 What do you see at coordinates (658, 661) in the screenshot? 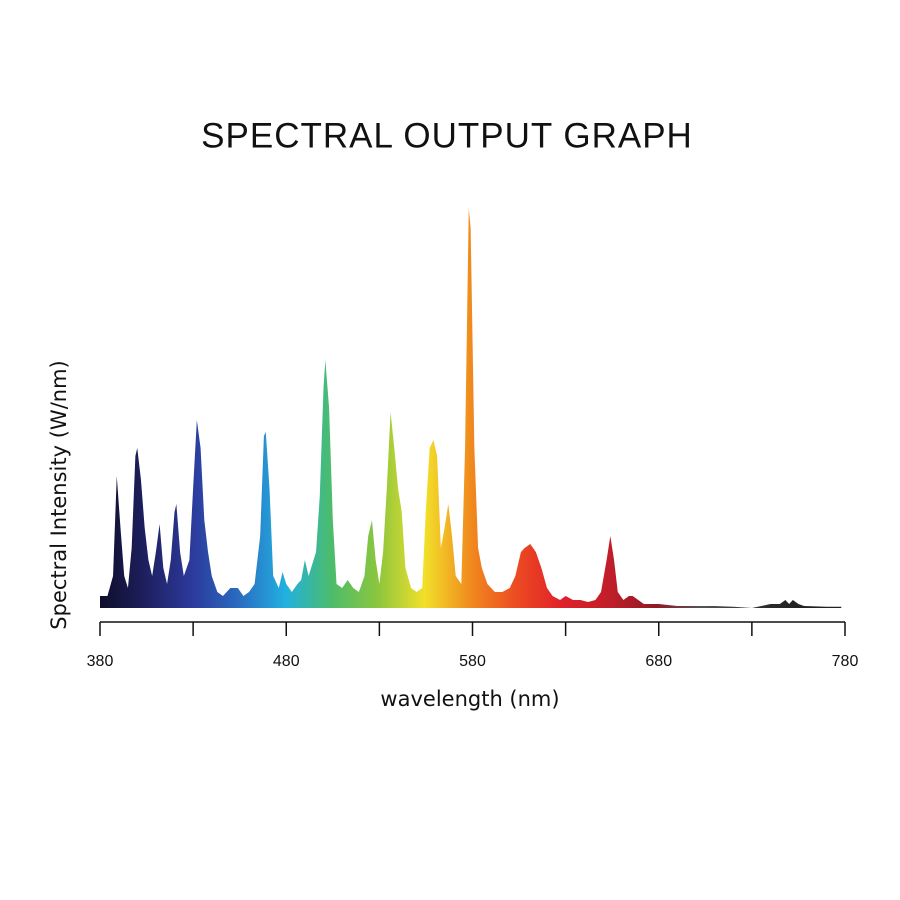
I see `x-tick-label: 680` at bounding box center [658, 661].